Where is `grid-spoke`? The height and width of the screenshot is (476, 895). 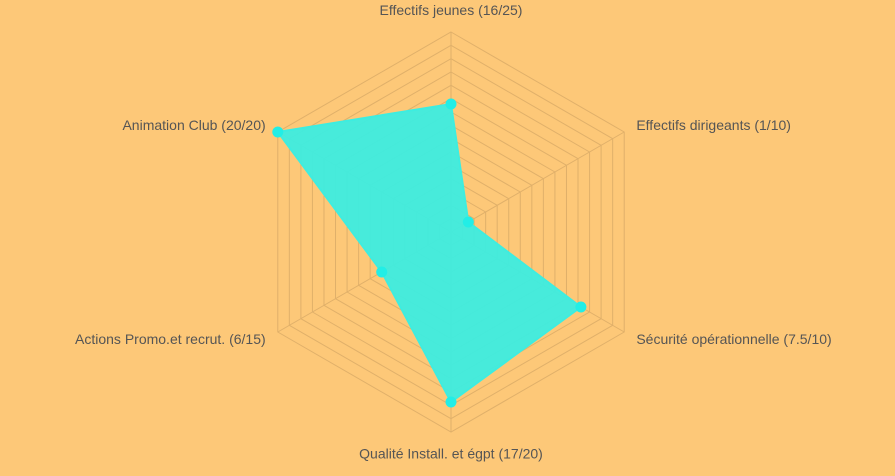
grid-spoke is located at coordinates (537, 182).